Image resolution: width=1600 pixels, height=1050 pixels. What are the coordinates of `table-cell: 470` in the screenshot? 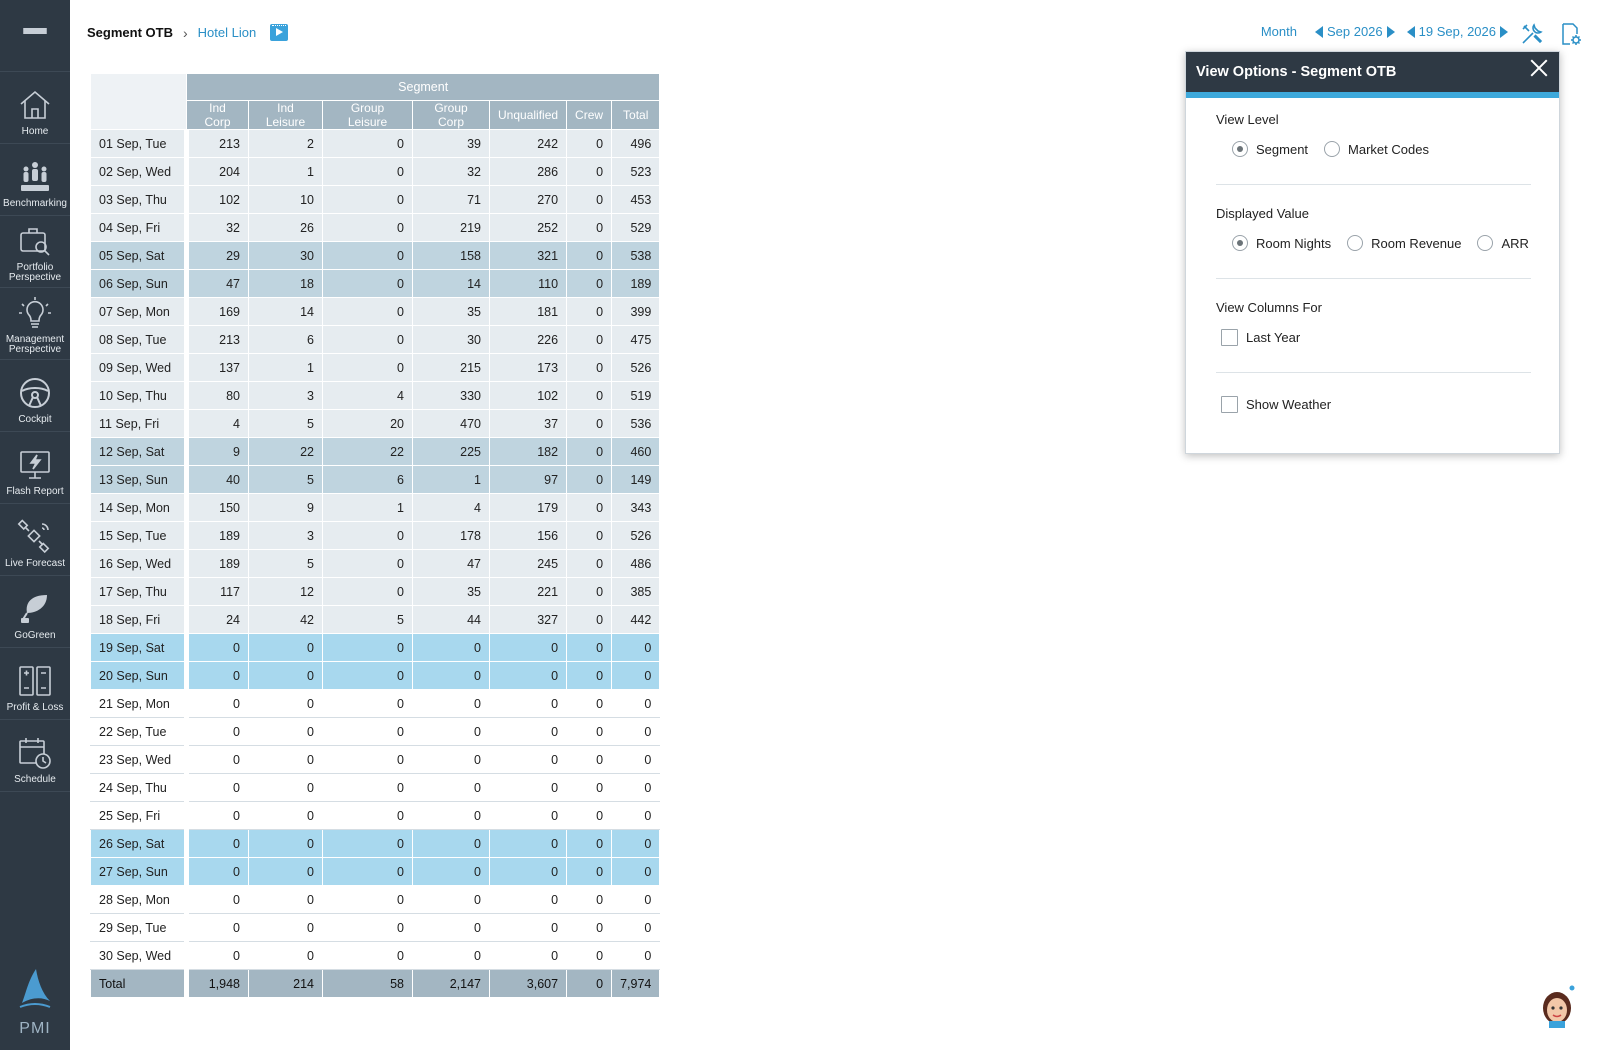 It's located at (451, 423).